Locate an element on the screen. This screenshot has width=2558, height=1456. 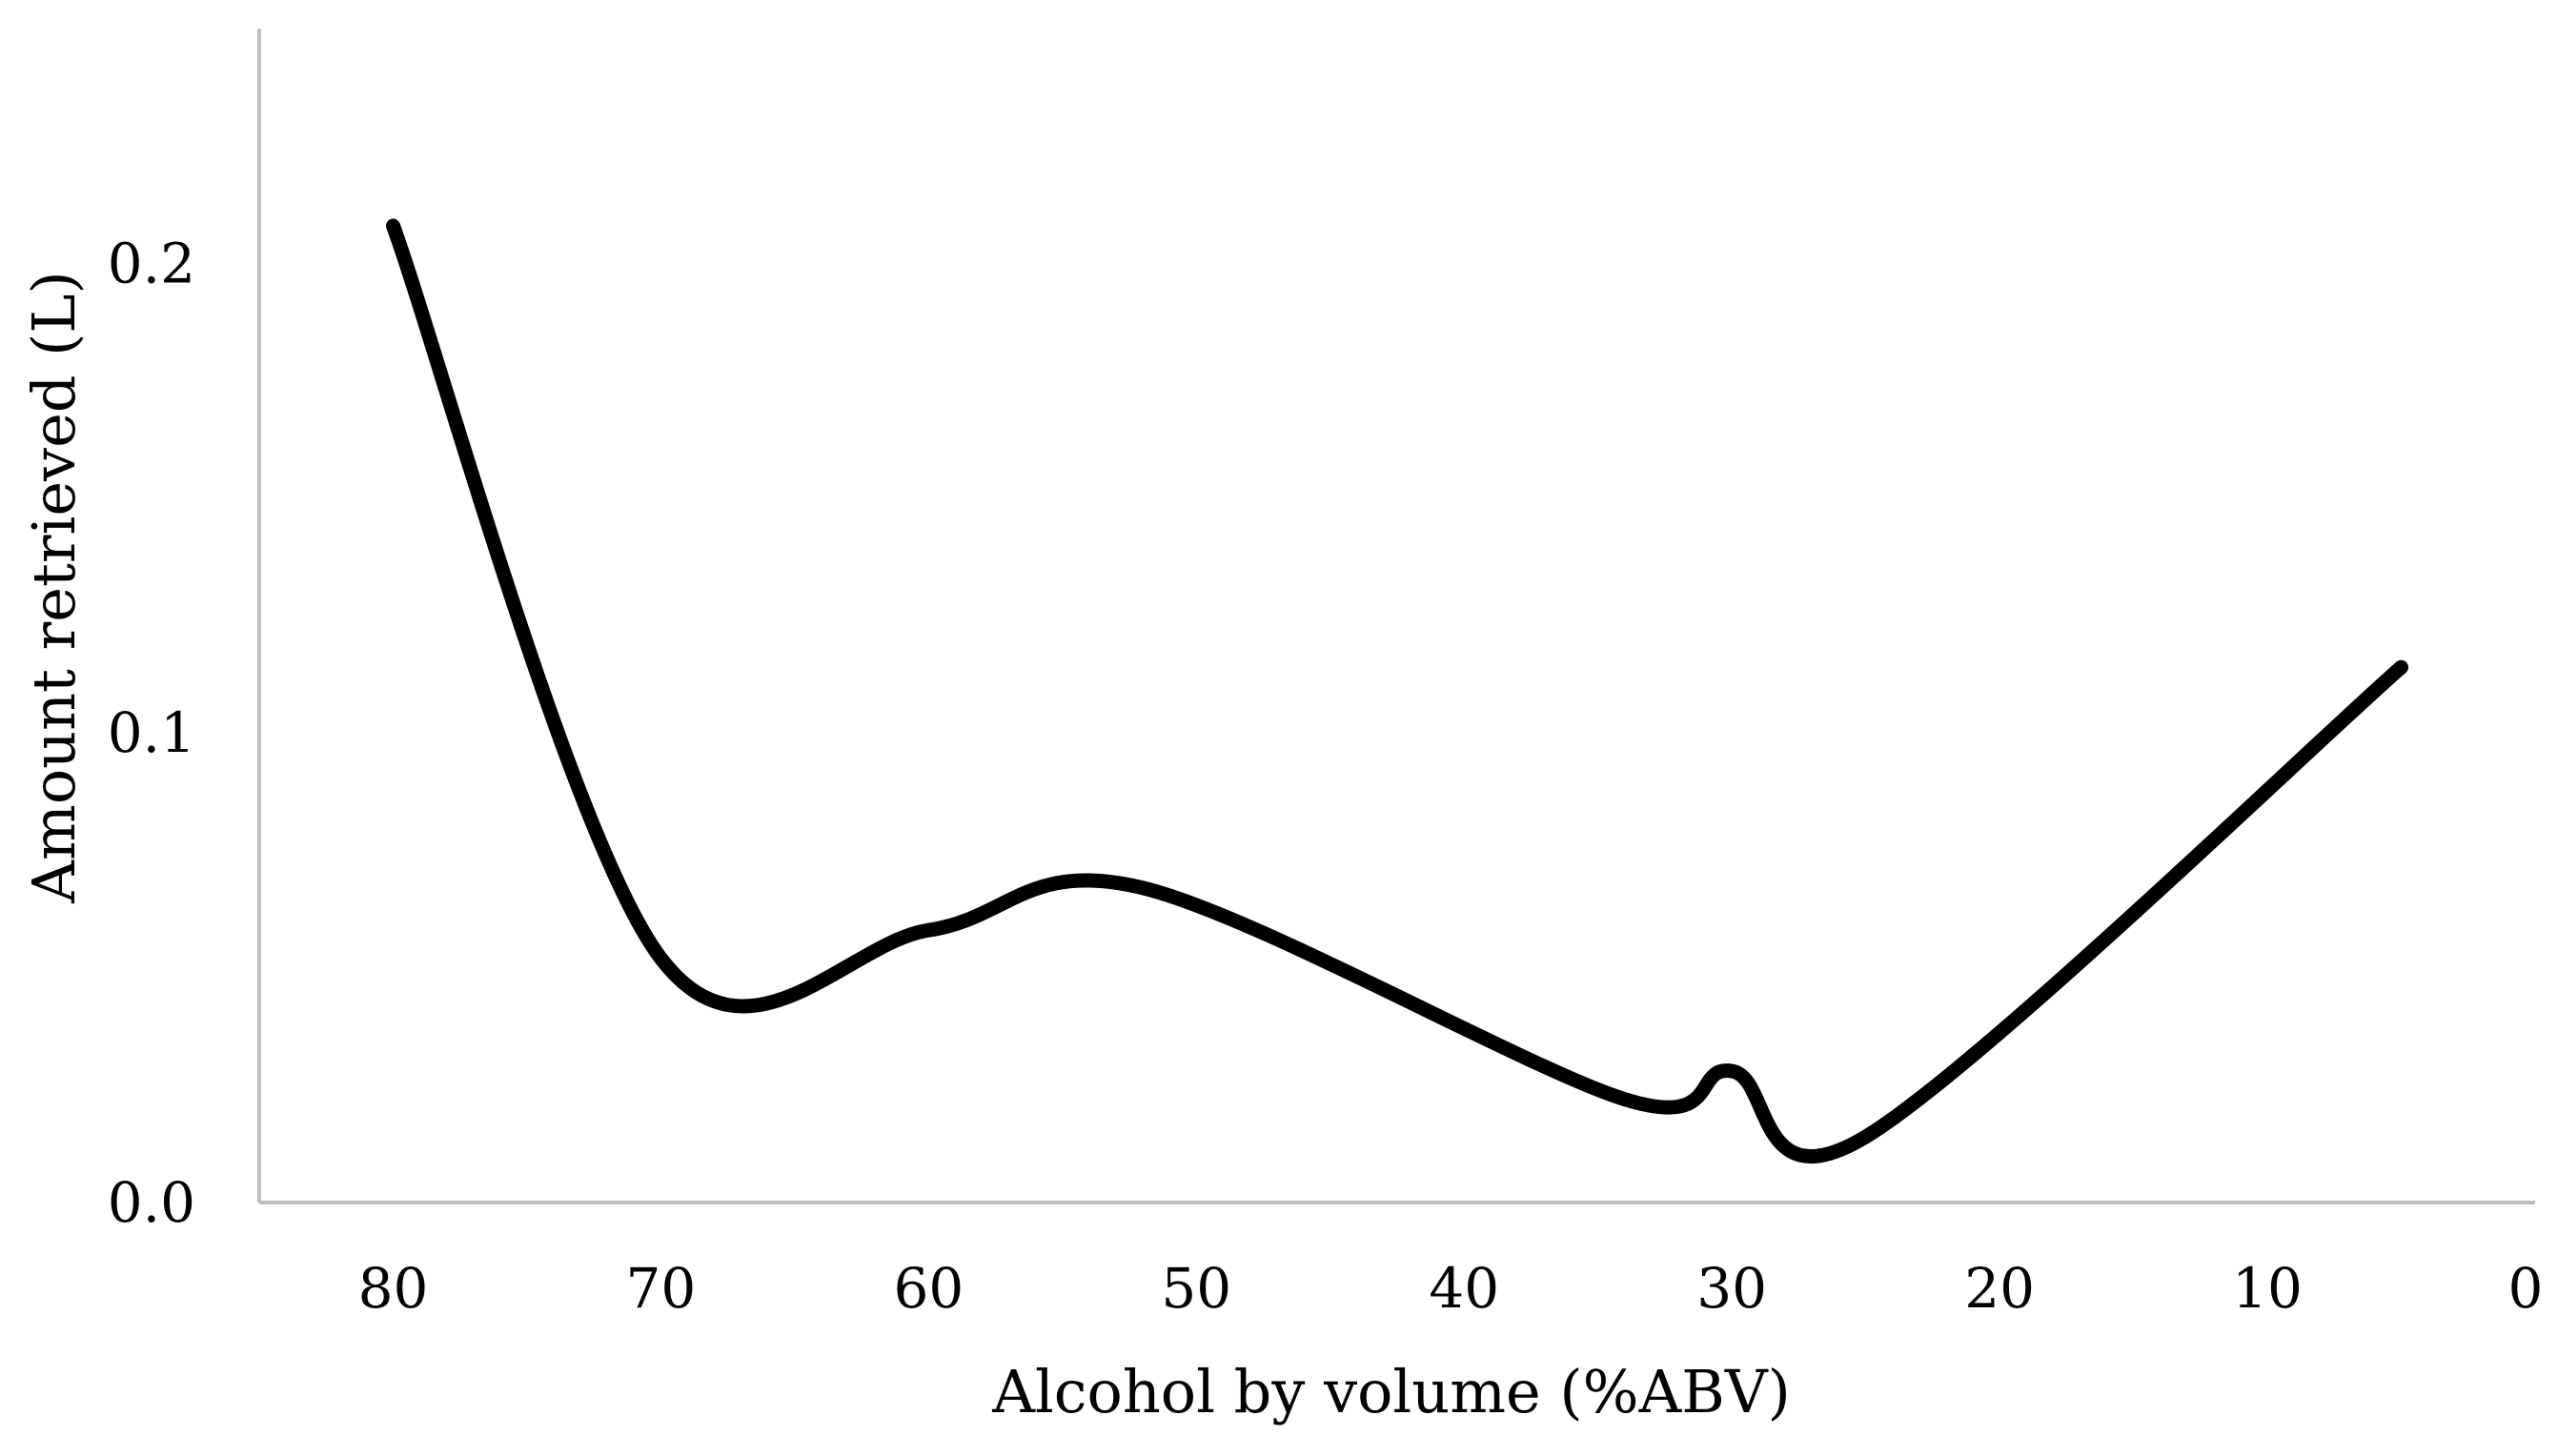
x-axis: 80 70 60 50 40 30 20 10 0 is located at coordinates (1401, 1261).